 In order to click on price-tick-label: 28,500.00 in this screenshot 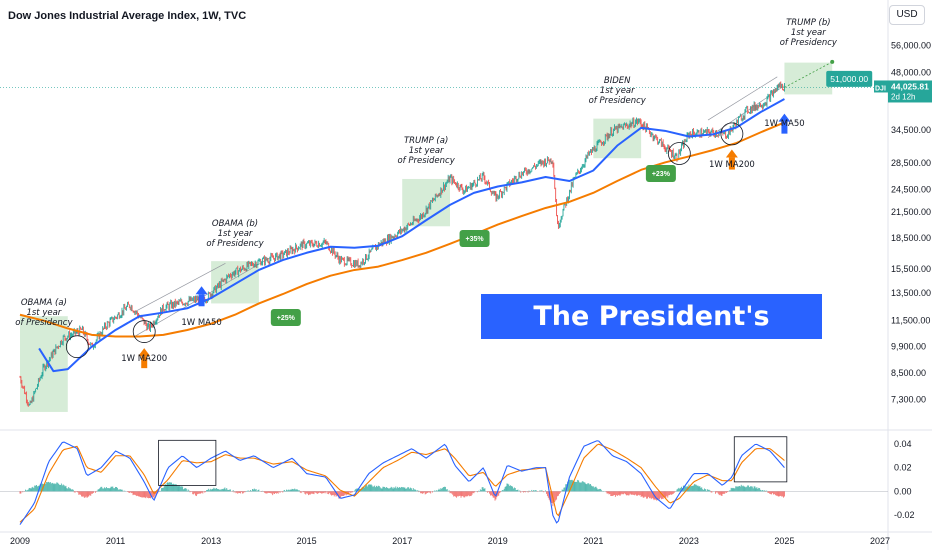, I will do `click(911, 163)`.